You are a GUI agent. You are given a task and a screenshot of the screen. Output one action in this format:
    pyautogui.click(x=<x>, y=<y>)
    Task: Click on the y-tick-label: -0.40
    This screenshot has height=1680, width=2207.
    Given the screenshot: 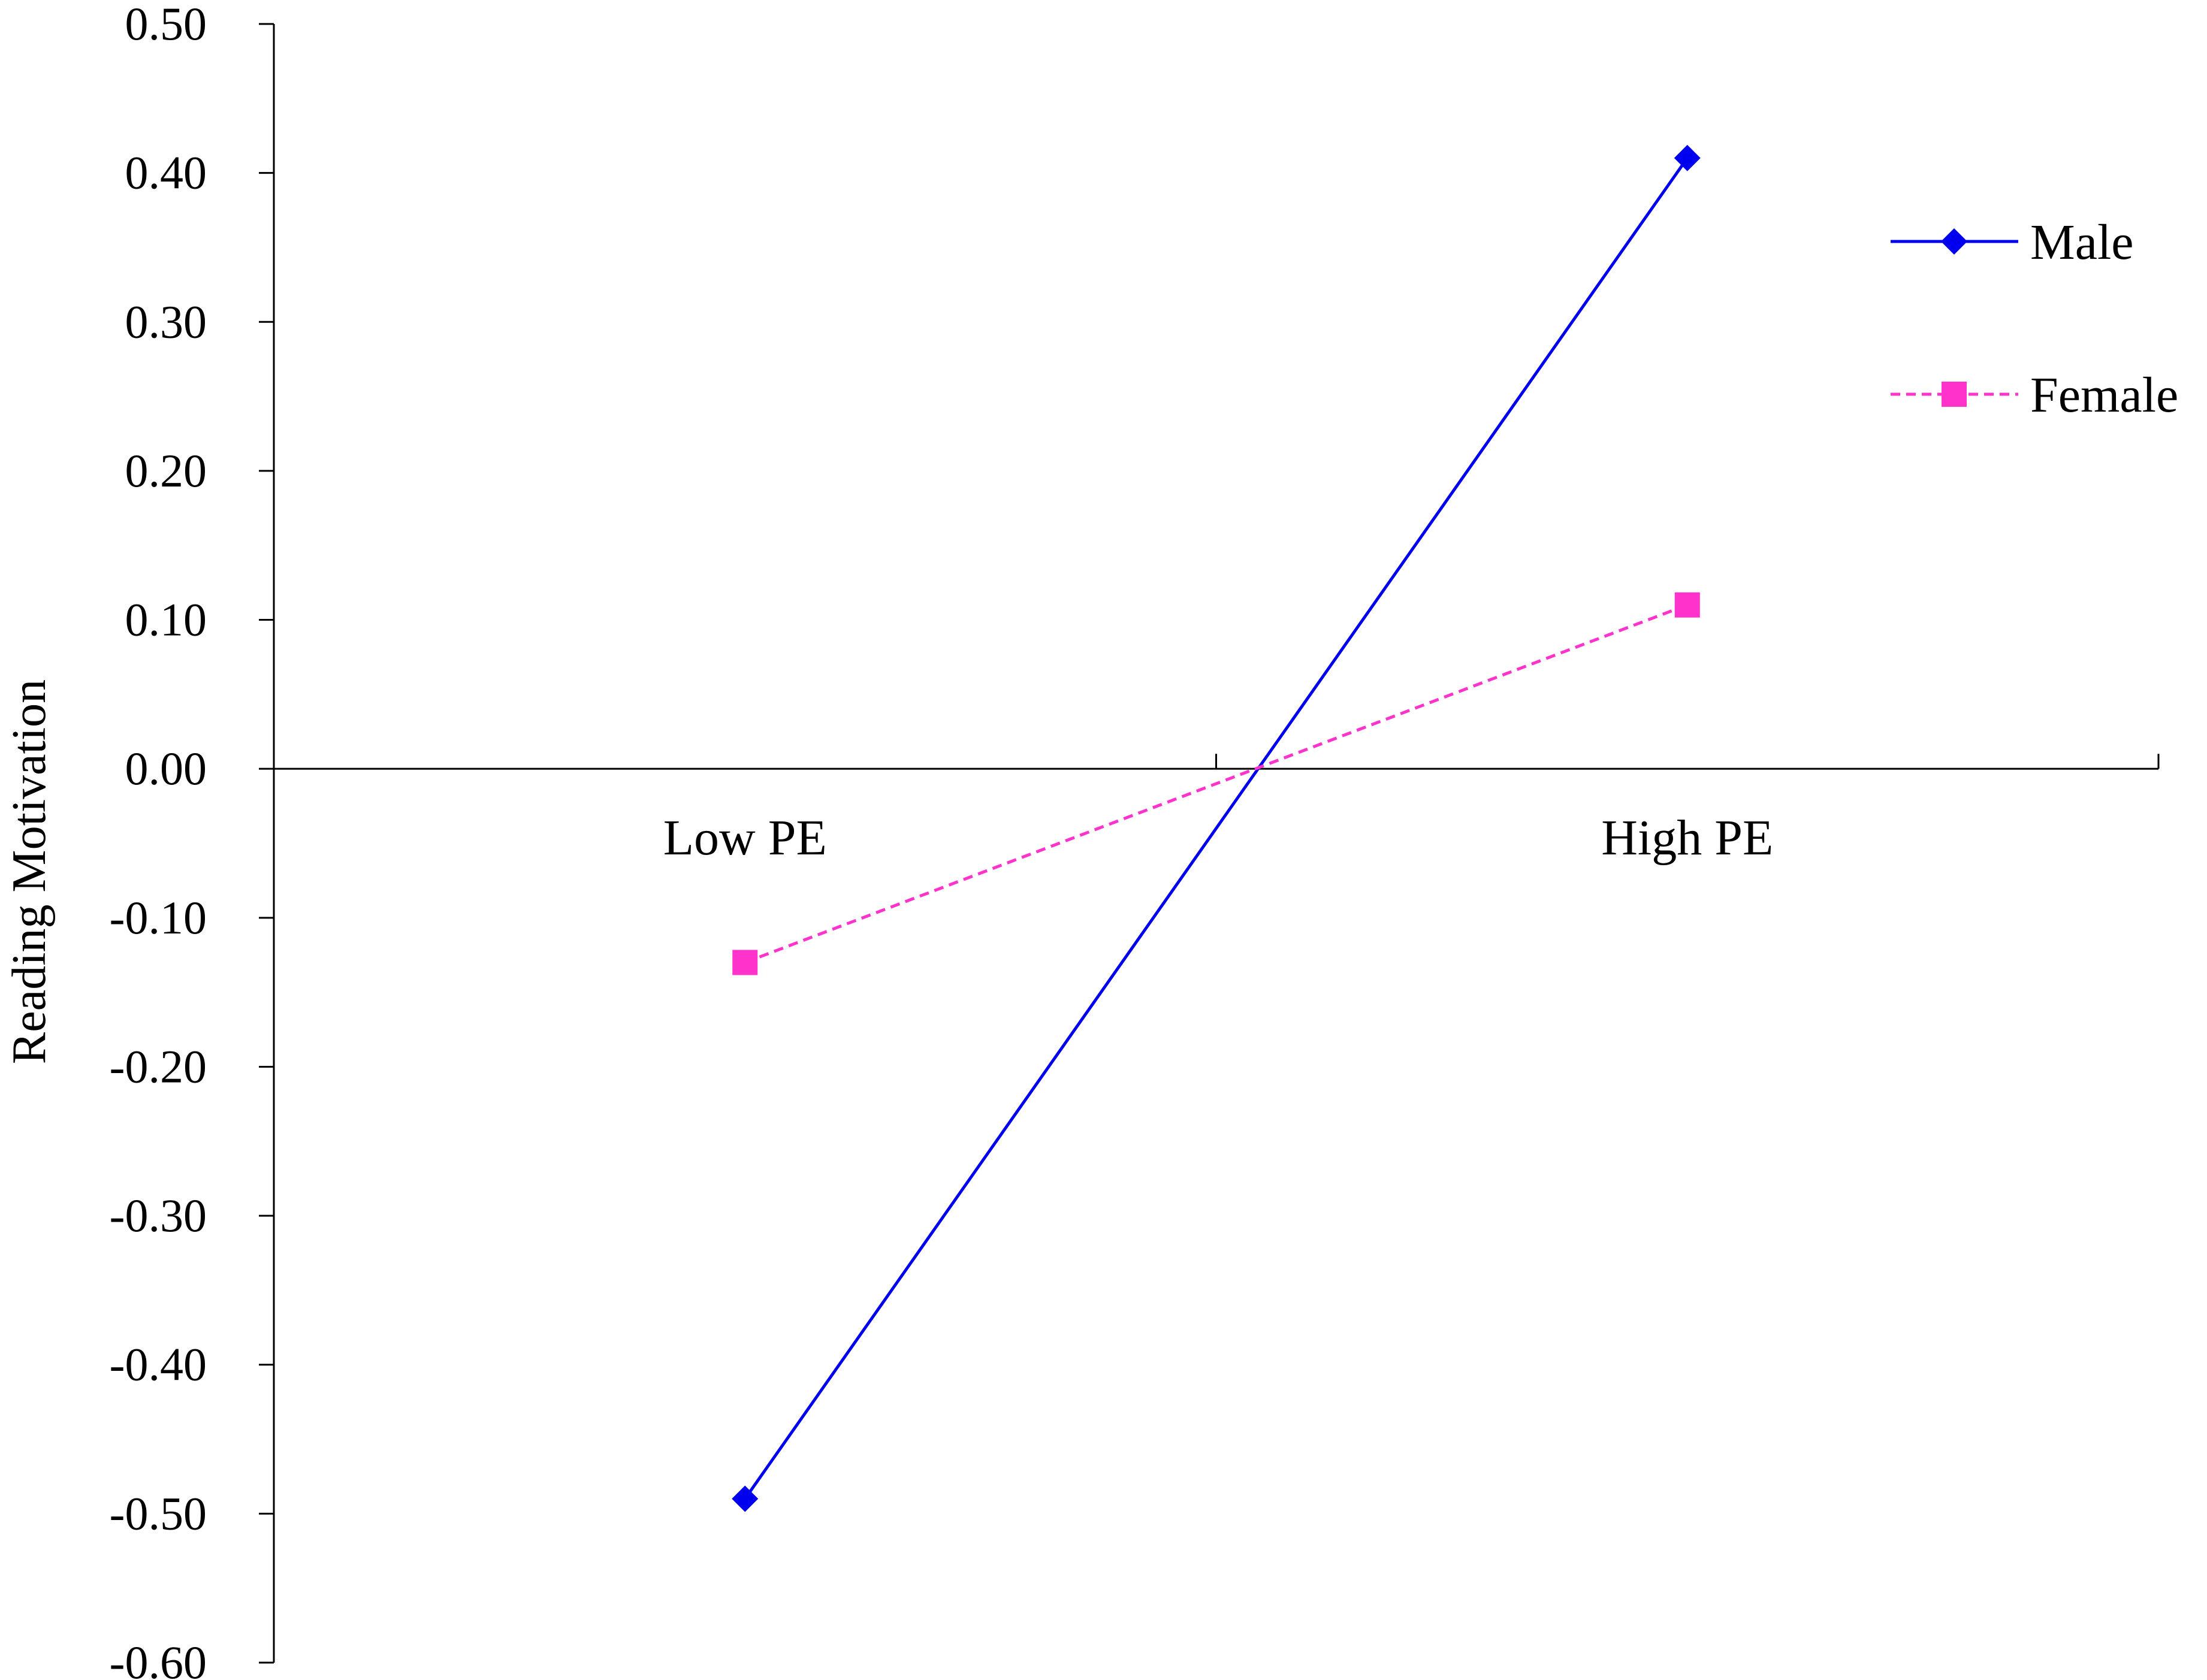 What is the action you would take?
    pyautogui.click(x=158, y=1364)
    